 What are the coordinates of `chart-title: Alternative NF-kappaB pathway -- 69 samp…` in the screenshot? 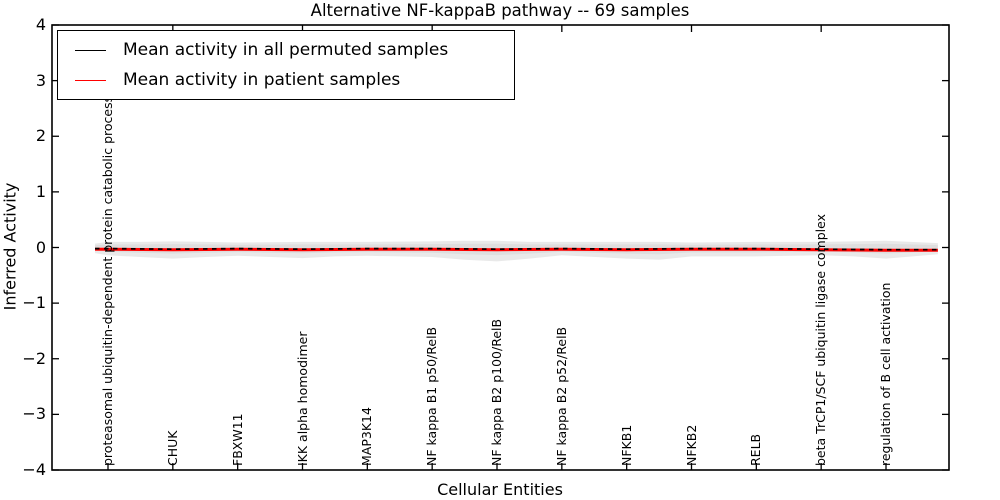 It's located at (500, 10).